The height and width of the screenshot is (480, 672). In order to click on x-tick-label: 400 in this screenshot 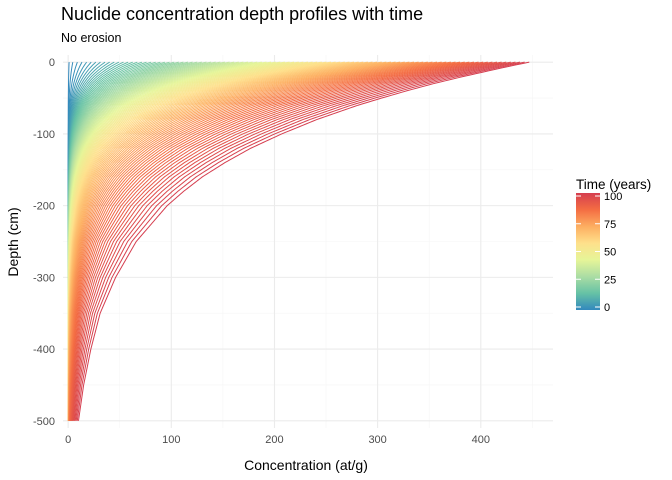, I will do `click(481, 440)`.